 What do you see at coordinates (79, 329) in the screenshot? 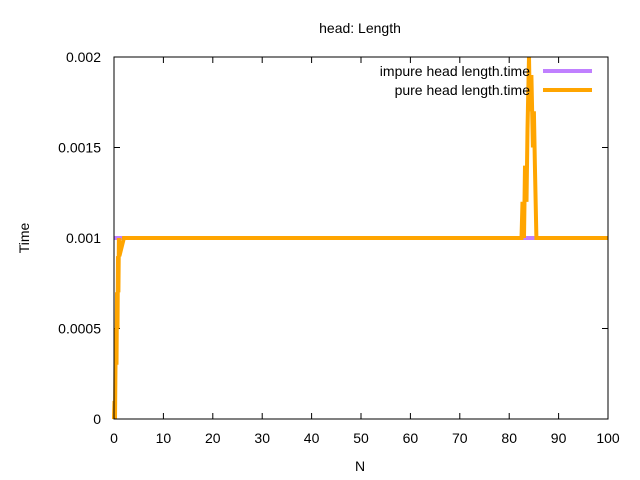
I see `y-tick-label: 0.0005` at bounding box center [79, 329].